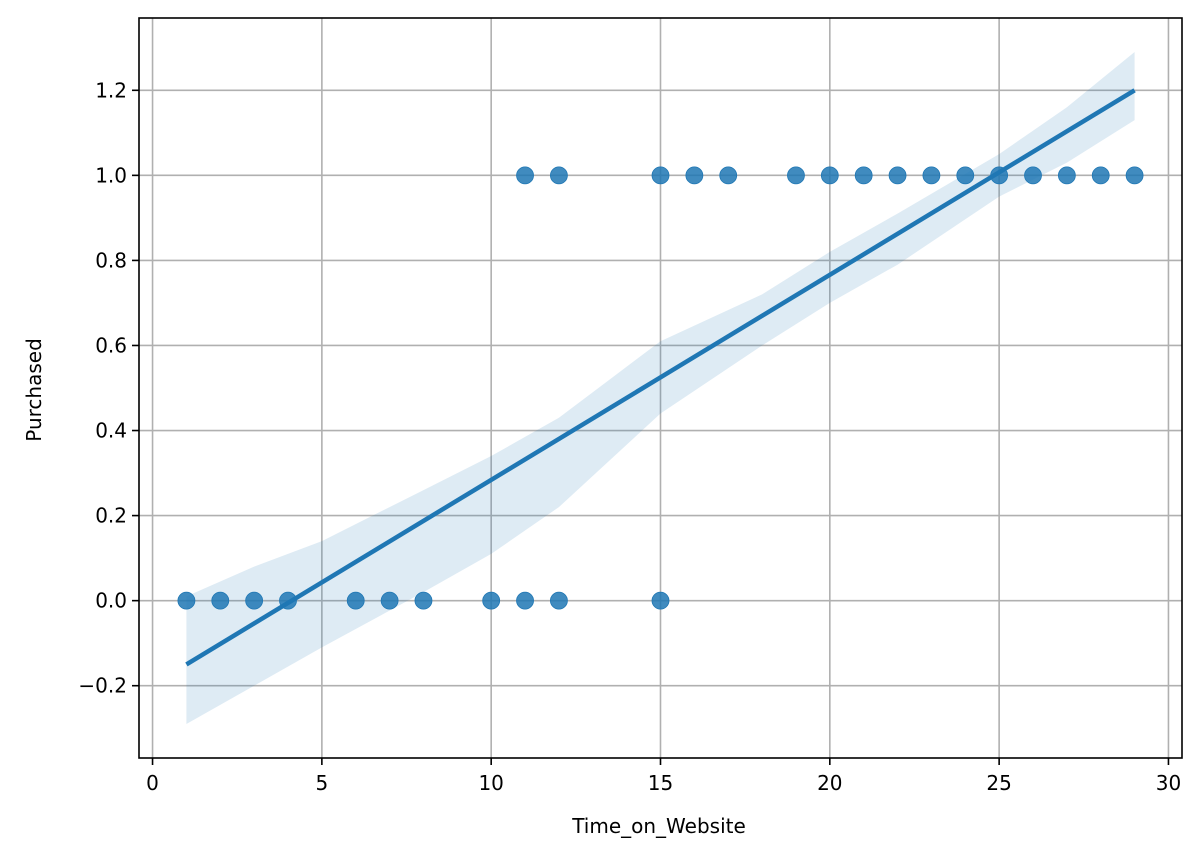 This screenshot has width=1203, height=858. I want to click on y-tick-label: 0.2, so click(111, 516).